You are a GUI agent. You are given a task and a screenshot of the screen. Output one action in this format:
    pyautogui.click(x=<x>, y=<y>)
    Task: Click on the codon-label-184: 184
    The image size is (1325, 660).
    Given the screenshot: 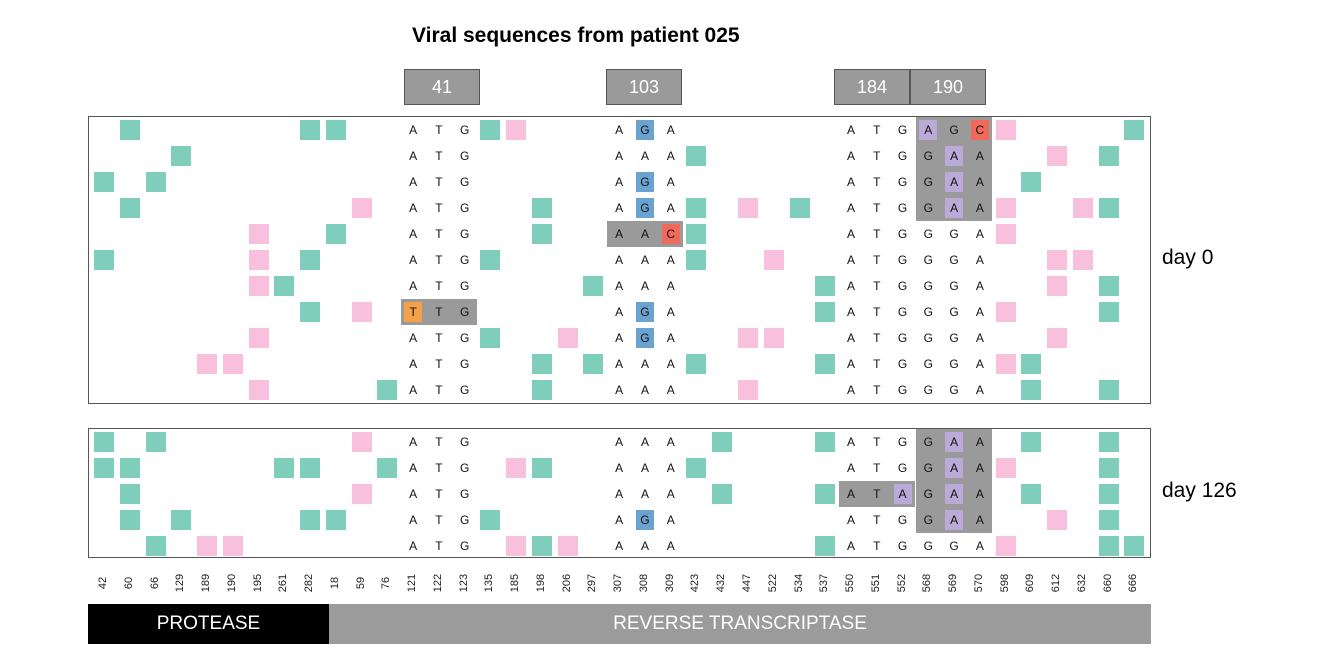 What is the action you would take?
    pyautogui.click(x=872, y=87)
    